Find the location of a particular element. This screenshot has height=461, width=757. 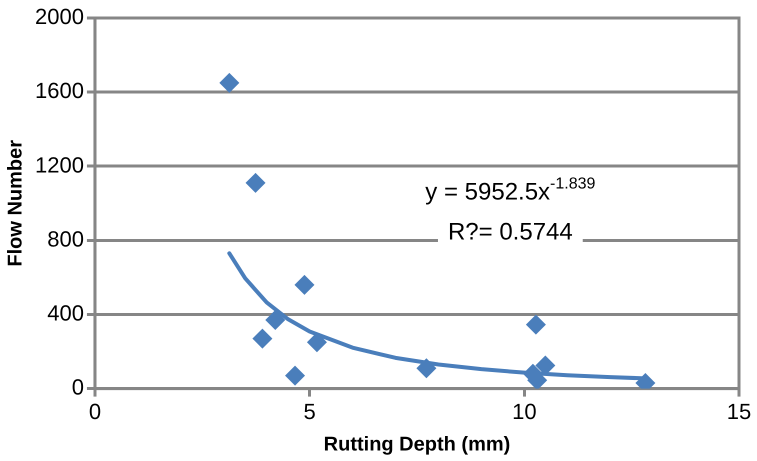

y-tick-label: 800 is located at coordinates (65, 239).